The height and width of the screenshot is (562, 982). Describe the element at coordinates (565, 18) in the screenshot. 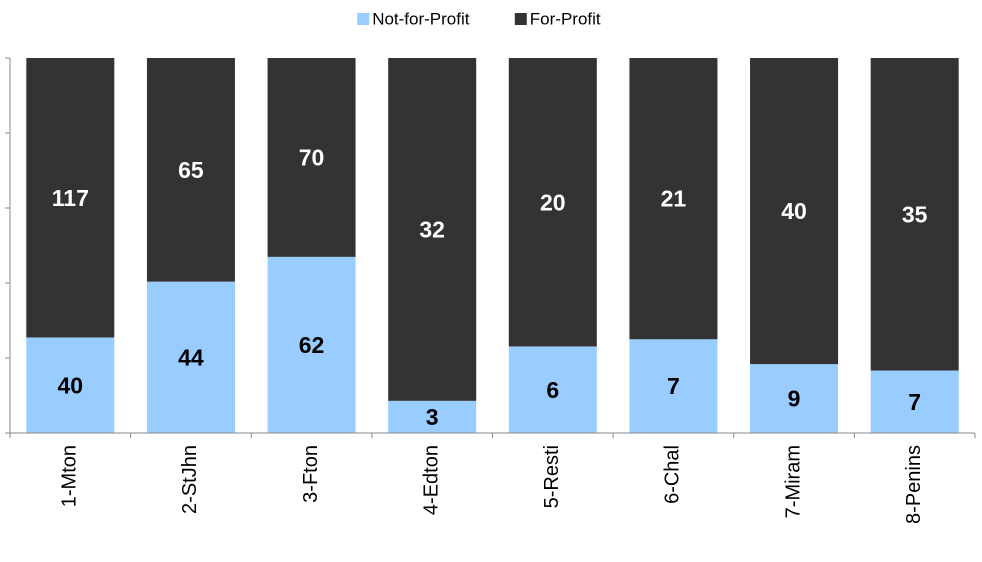

I see `legend-label: For-Profit` at that location.